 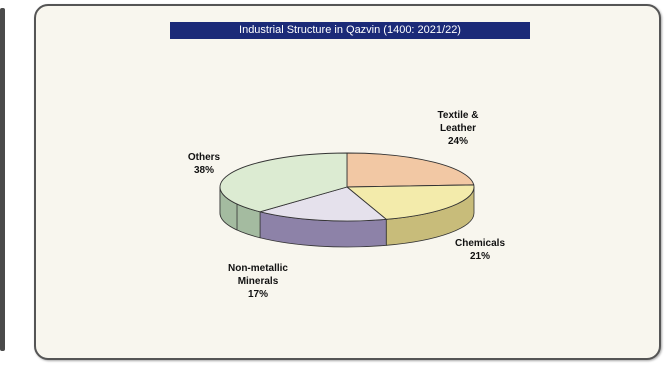 What do you see at coordinates (258, 281) in the screenshot?
I see `pie-label-2: Non-metallic Minerals 17%` at bounding box center [258, 281].